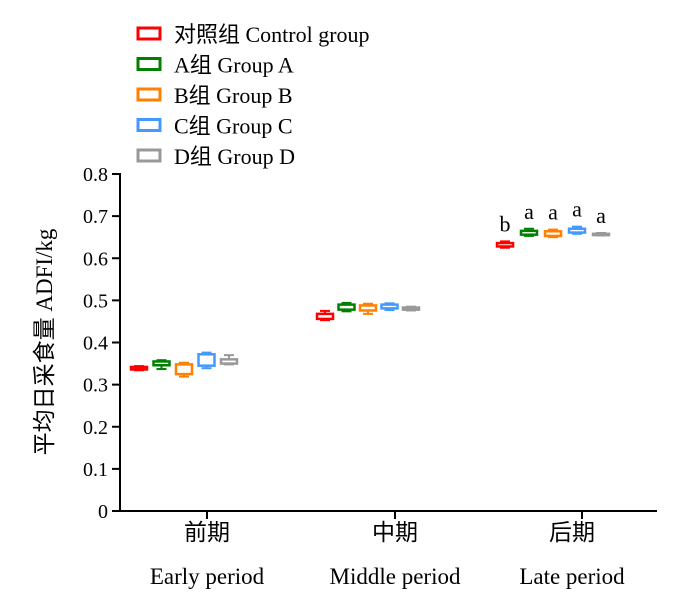 This screenshot has height=615, width=700. I want to click on y-tick-label: 0.3, so click(95, 386).